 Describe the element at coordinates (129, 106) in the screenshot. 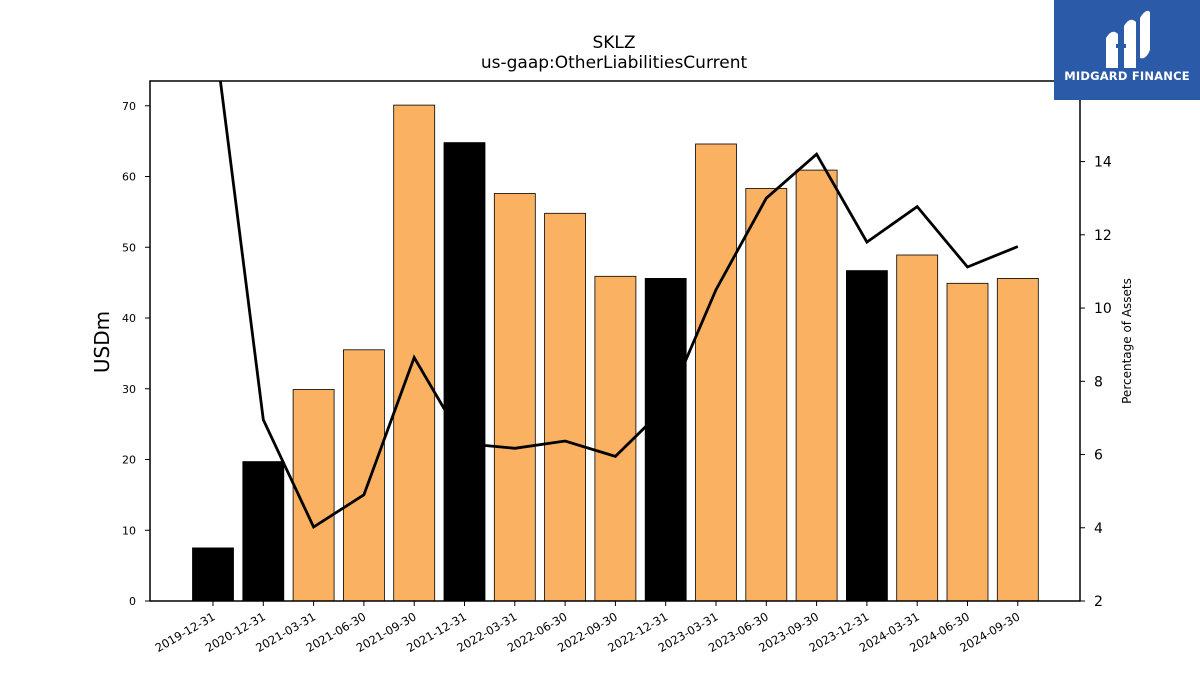

I see `y-tick-label-70: 70` at that location.